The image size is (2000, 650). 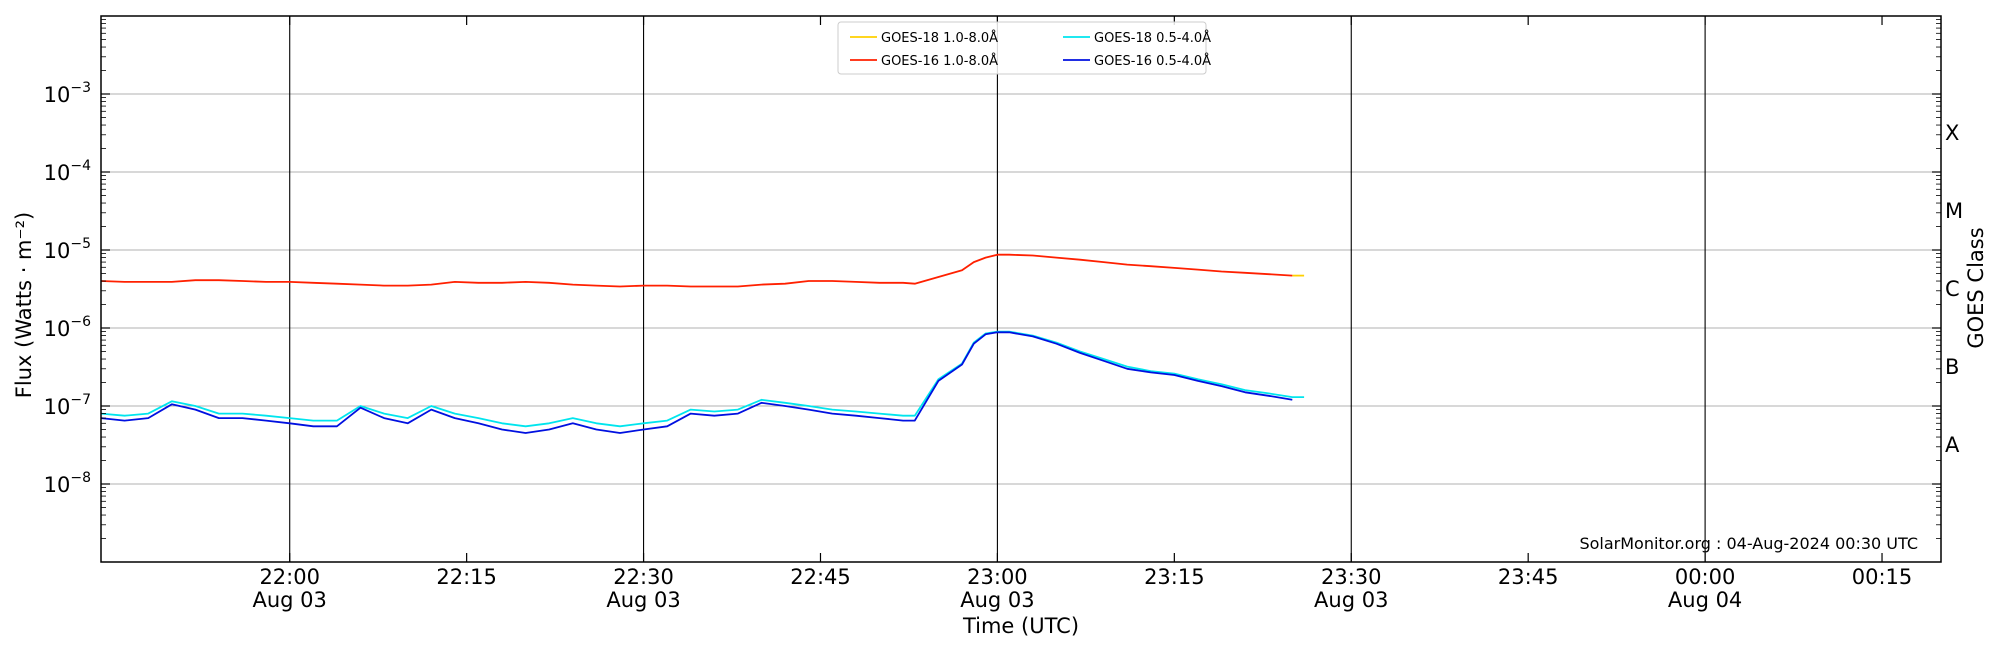 What do you see at coordinates (67, 249) in the screenshot?
I see `y-tick-label: 10⁻⁵` at bounding box center [67, 249].